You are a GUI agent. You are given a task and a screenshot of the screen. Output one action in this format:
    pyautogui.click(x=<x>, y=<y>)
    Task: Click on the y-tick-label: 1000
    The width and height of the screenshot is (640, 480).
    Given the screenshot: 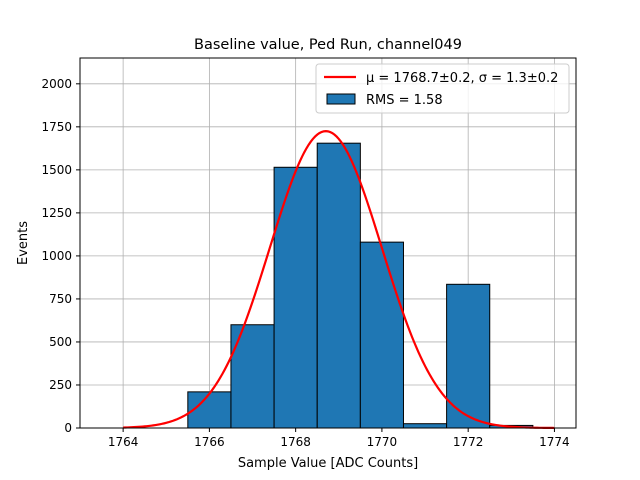 What is the action you would take?
    pyautogui.click(x=56, y=256)
    